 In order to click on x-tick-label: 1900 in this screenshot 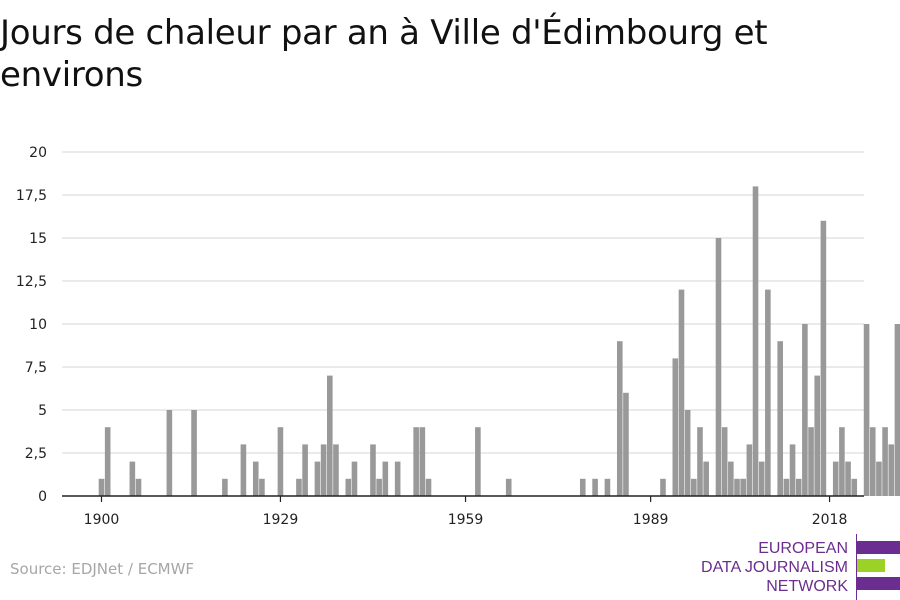, I will do `click(102, 520)`.